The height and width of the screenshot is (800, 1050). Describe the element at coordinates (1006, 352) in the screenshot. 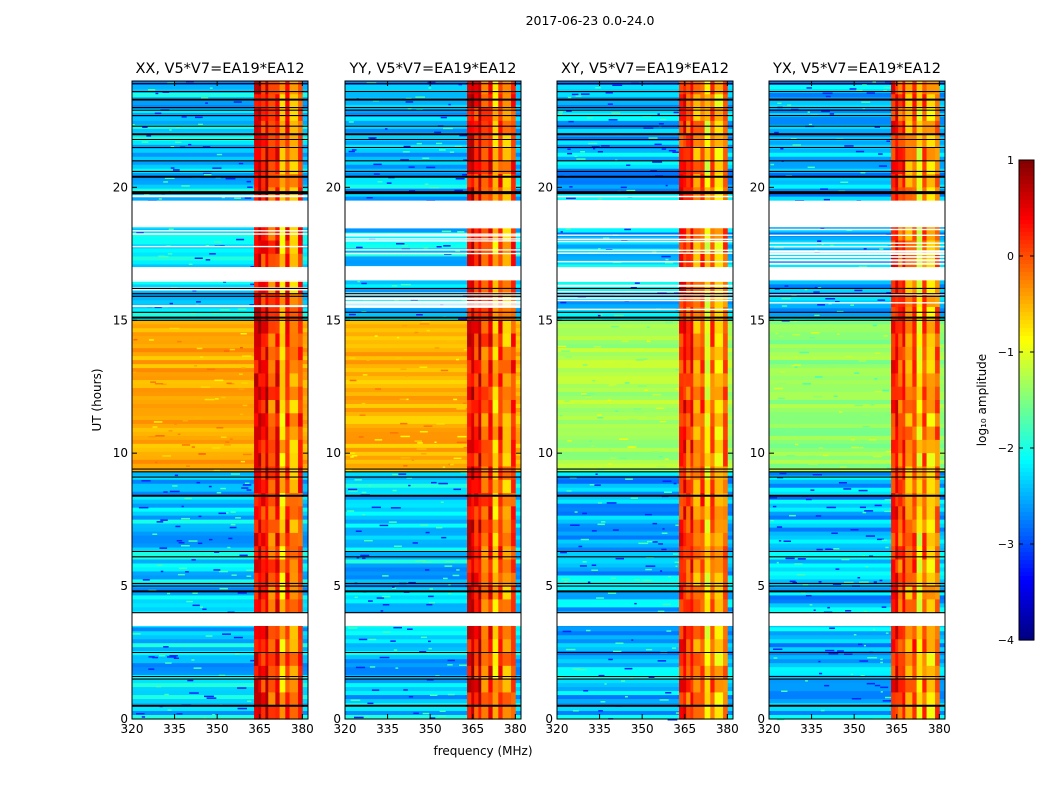

I see `colorbar-tick-label: −1` at that location.